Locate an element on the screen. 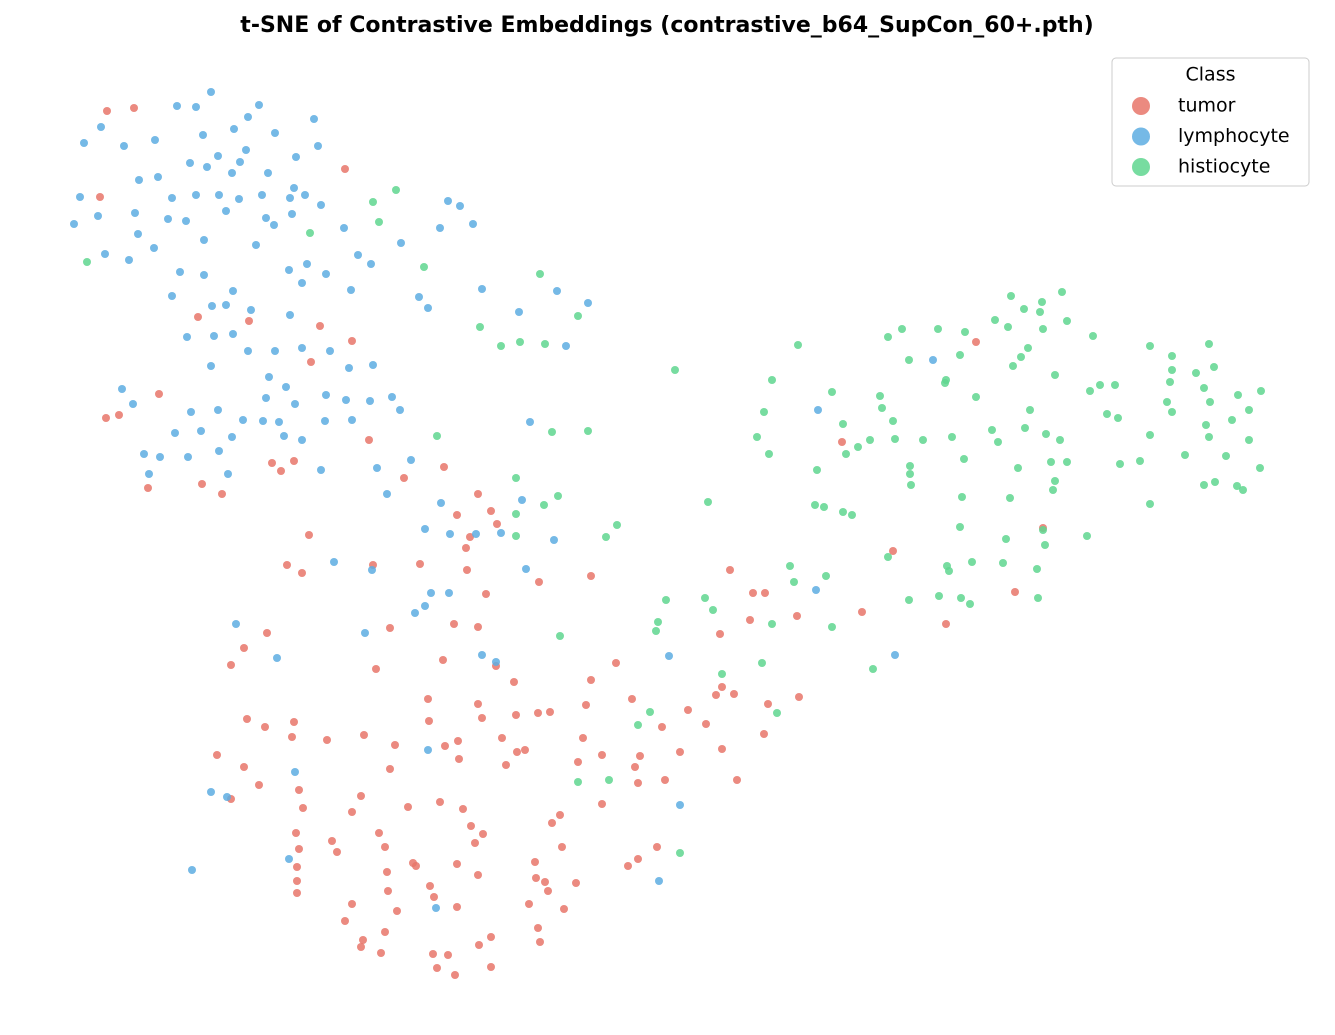 This screenshot has width=1335, height=1035. legend-label: histiocyte is located at coordinates (1224, 167).